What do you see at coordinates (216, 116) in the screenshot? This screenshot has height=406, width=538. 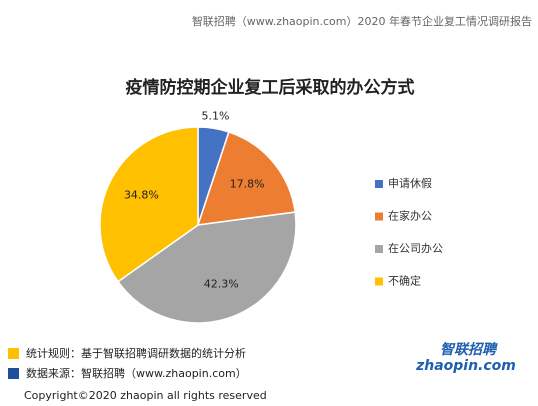 I see `data-label: 5.1%` at bounding box center [216, 116].